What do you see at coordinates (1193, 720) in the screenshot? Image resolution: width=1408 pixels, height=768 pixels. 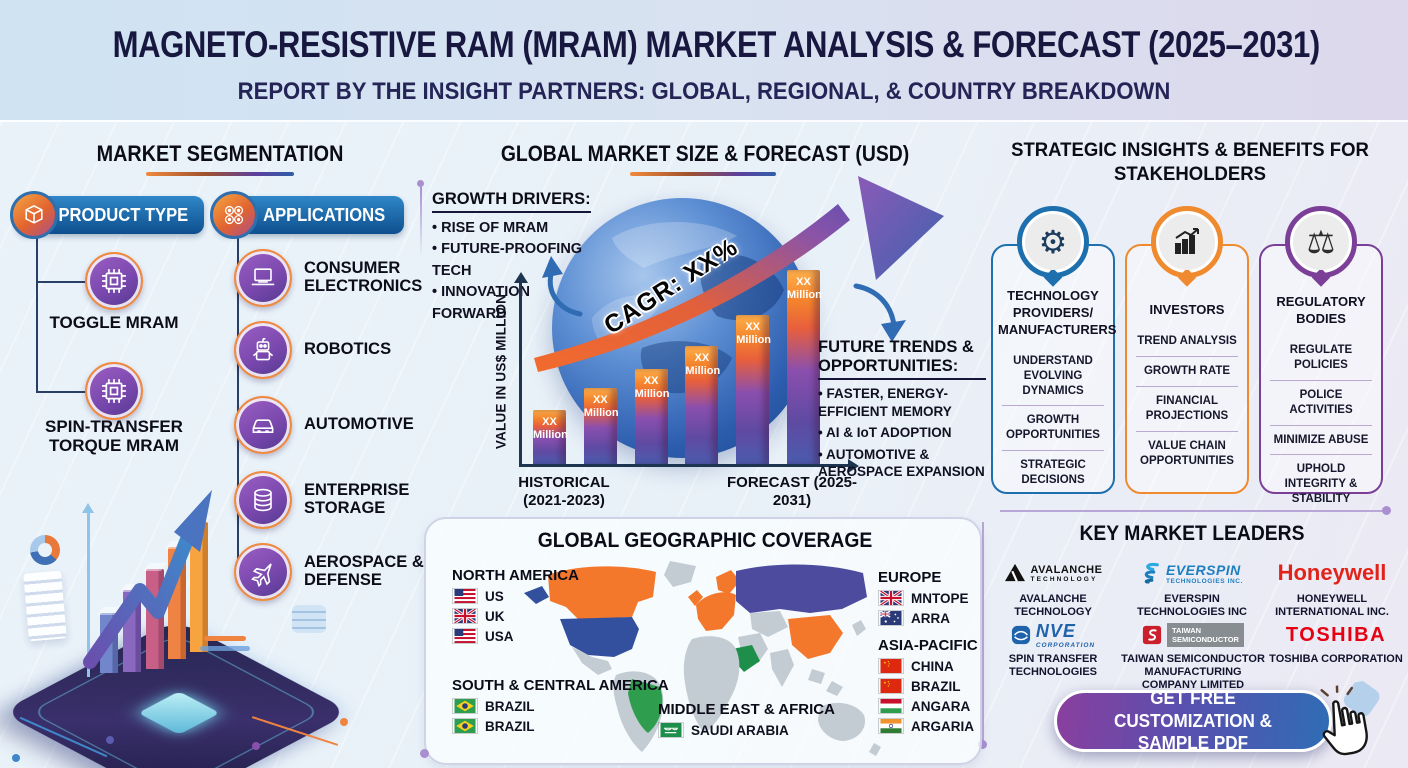 I see `get-free-customization-button: GET FREE CUSTOMIZATION & SAMPLE PDF` at bounding box center [1193, 720].